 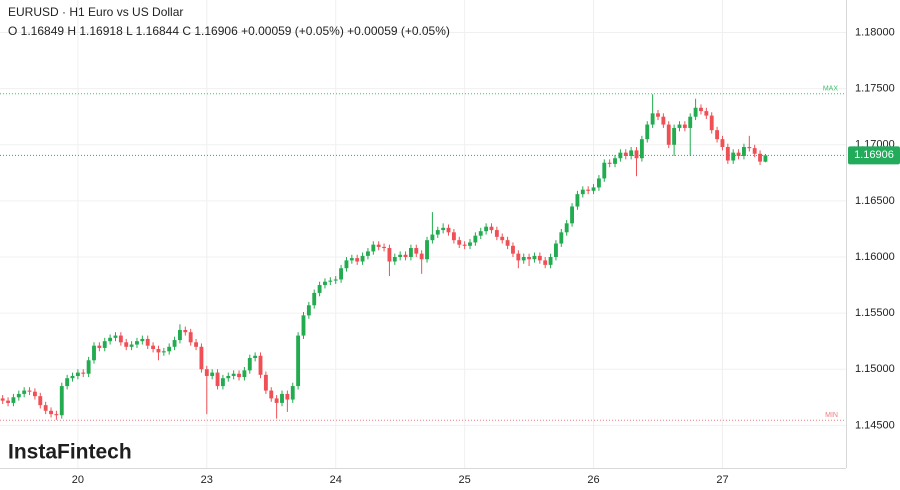 What do you see at coordinates (207, 480) in the screenshot?
I see `x-tick-label: 23` at bounding box center [207, 480].